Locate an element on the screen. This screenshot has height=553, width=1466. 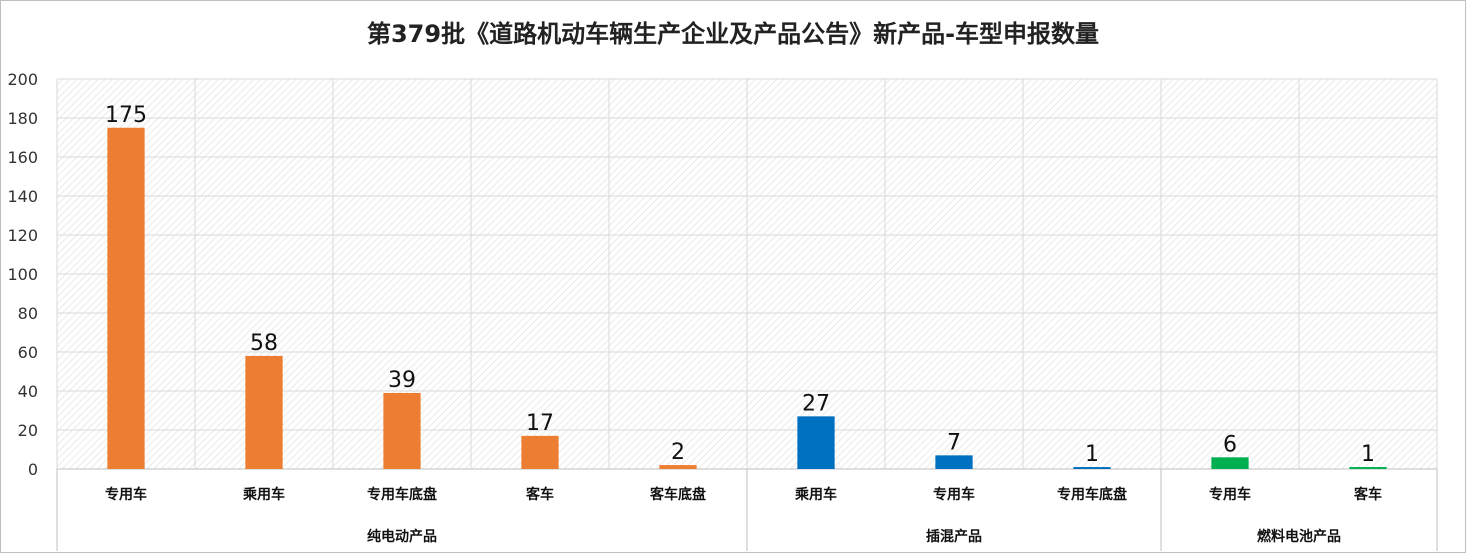
chart-title: 第379批《道路机动车辆生产企业及产品公告》新产品-车型申报数量 is located at coordinates (733, 34).